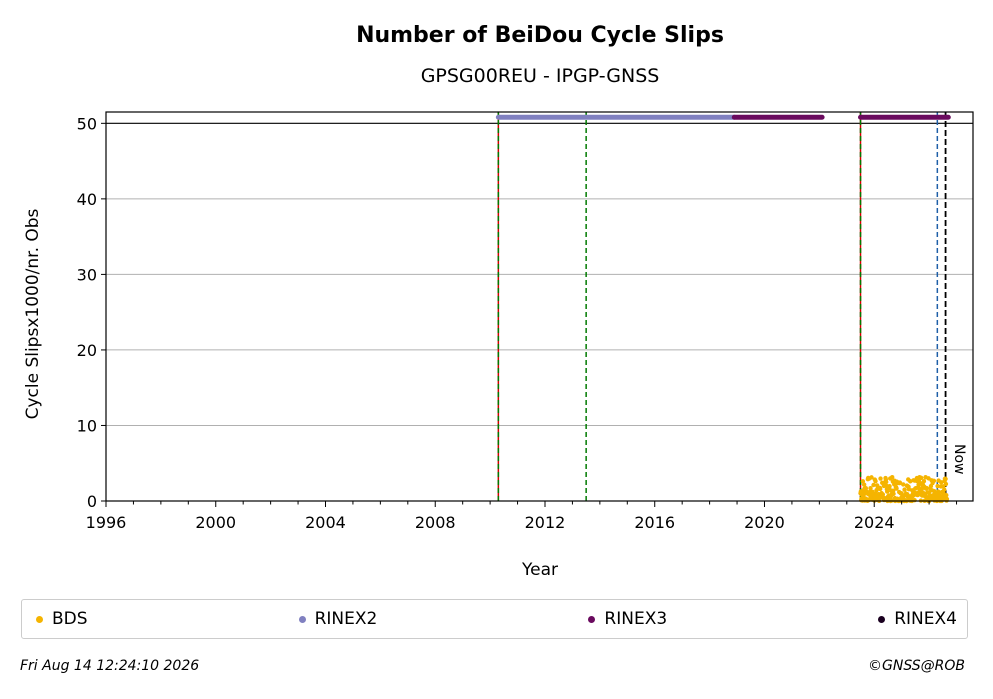 The width and height of the screenshot is (993, 699). What do you see at coordinates (110, 666) in the screenshot?
I see `footer-timestamp: Fri Aug 14 12:24:10 2026` at bounding box center [110, 666].